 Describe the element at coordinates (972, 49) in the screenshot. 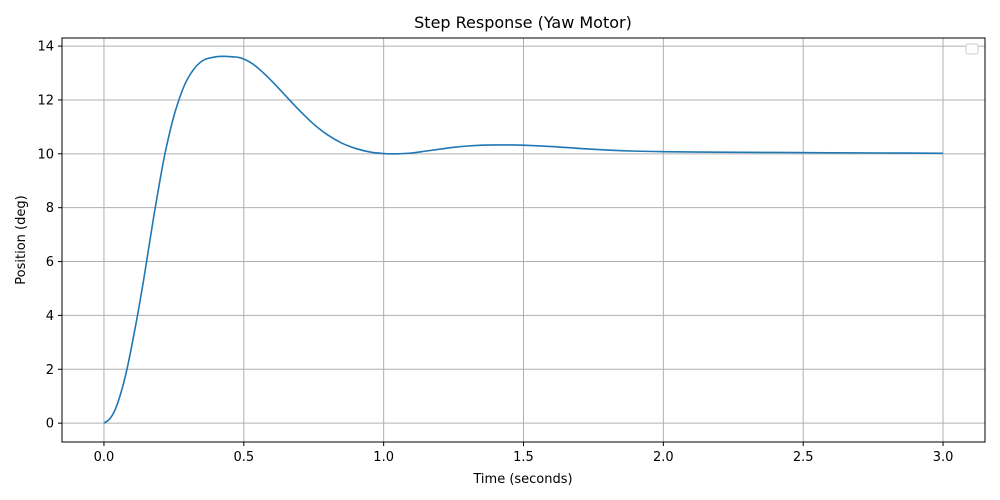

I see `legend-box` at that location.